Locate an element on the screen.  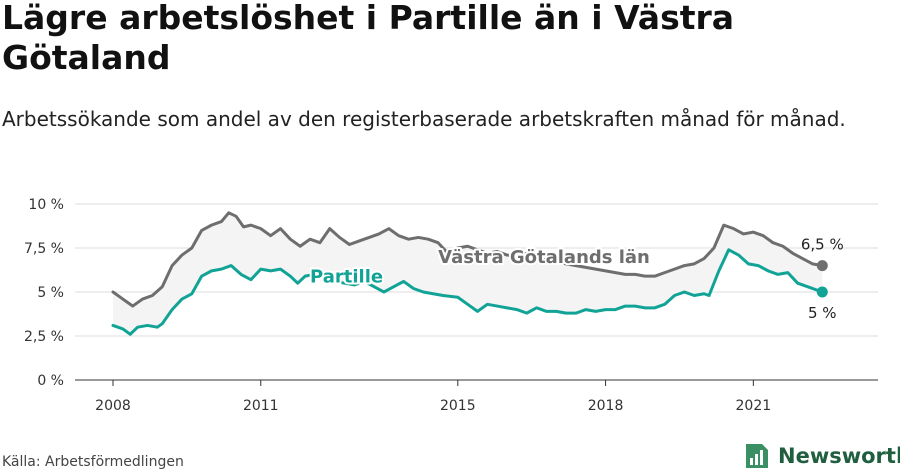
newsworthy-logo-icon is located at coordinates (757, 456).